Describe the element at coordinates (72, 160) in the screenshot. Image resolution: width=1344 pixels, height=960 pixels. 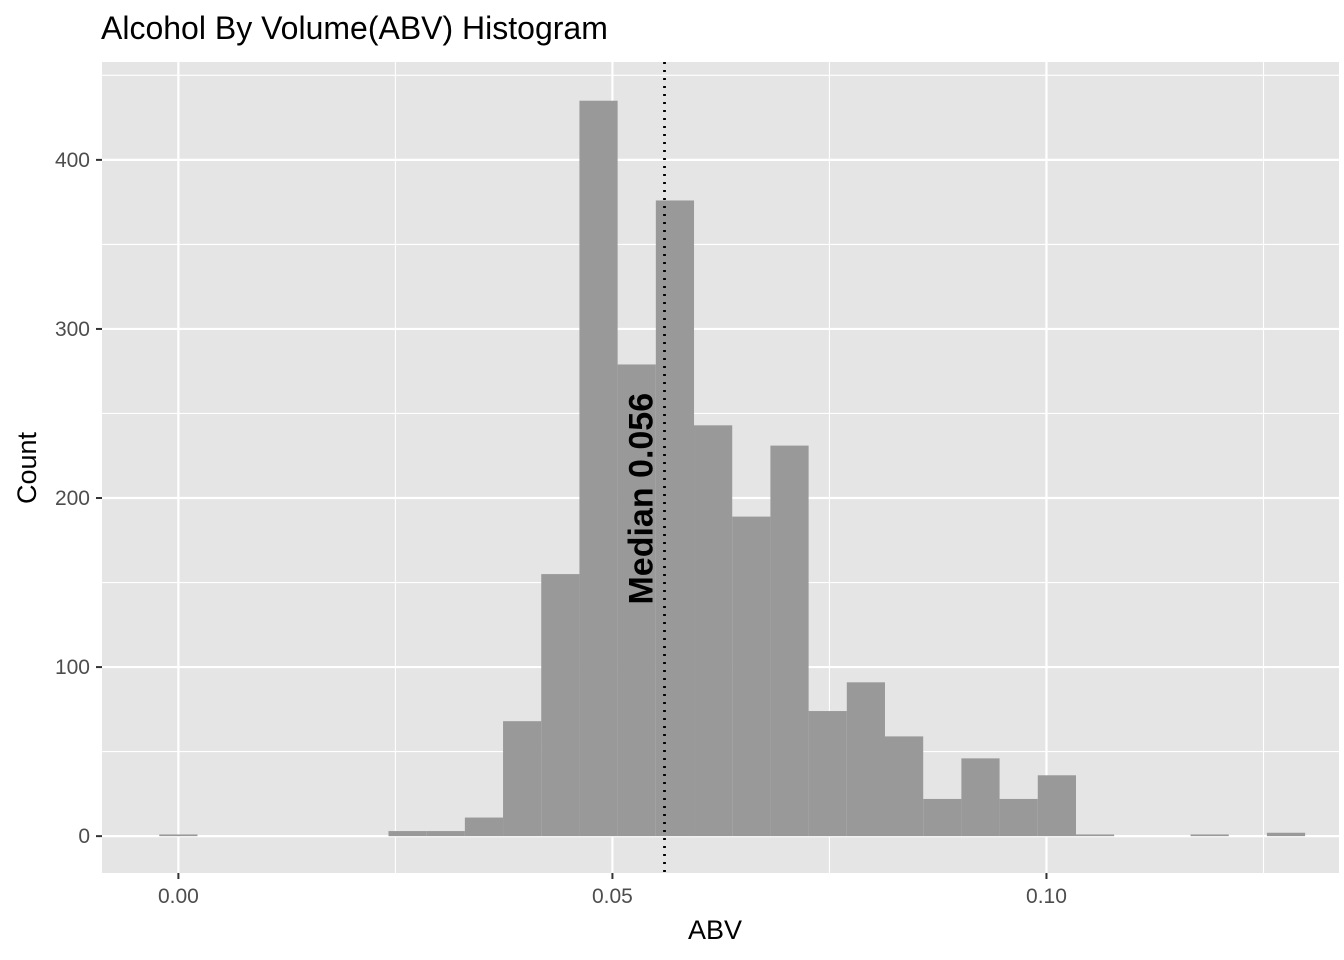
I see `y-tick-label: 400` at that location.